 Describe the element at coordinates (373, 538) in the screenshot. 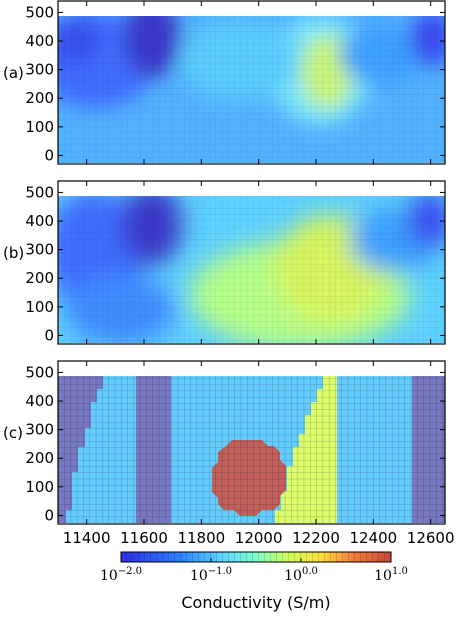

I see `panel-c-xtick-label: 12400` at that location.